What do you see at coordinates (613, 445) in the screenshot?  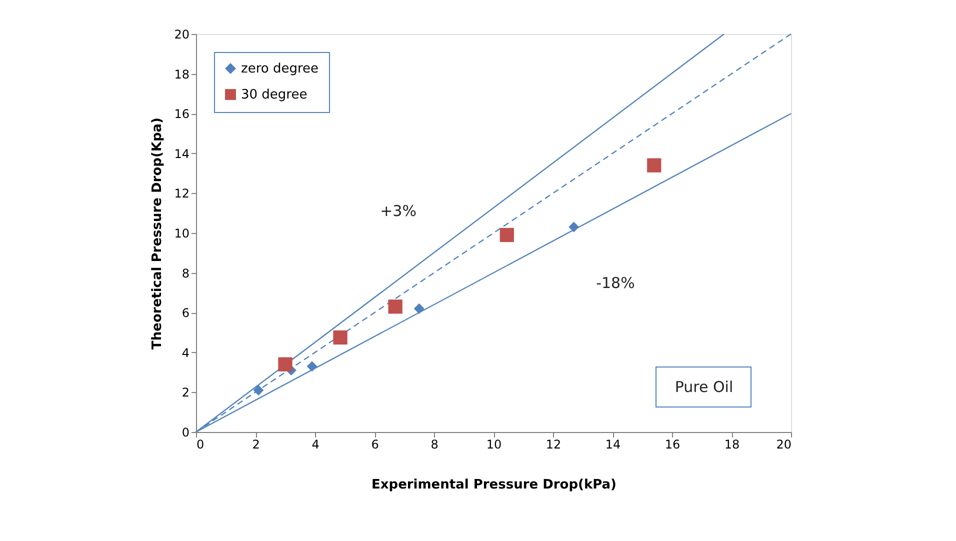 I see `x-tick-label: 14` at bounding box center [613, 445].